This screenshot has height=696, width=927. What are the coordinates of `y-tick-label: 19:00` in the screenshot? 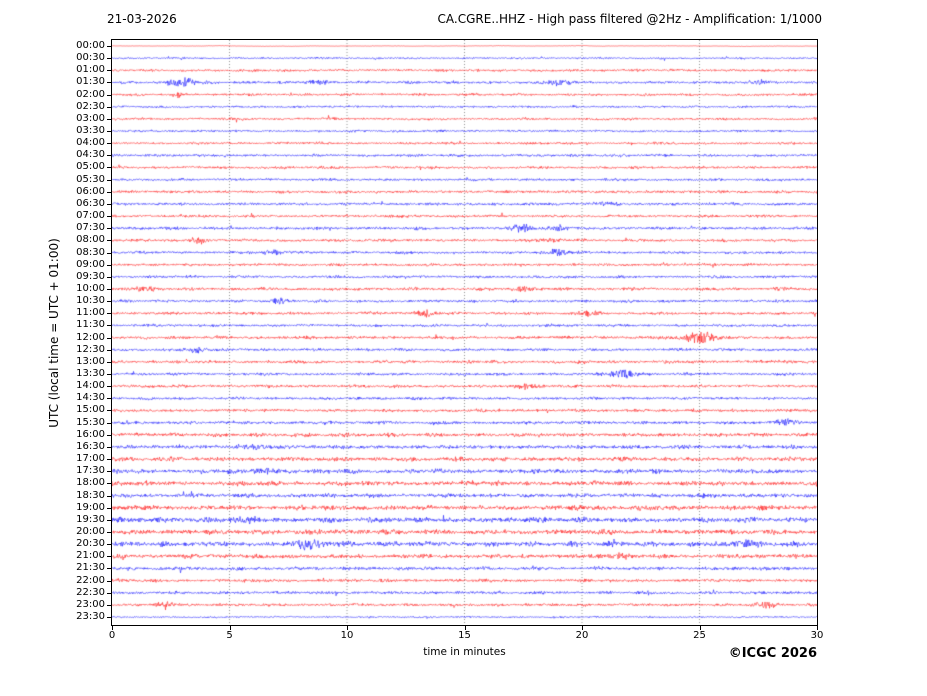 It's located at (90, 507).